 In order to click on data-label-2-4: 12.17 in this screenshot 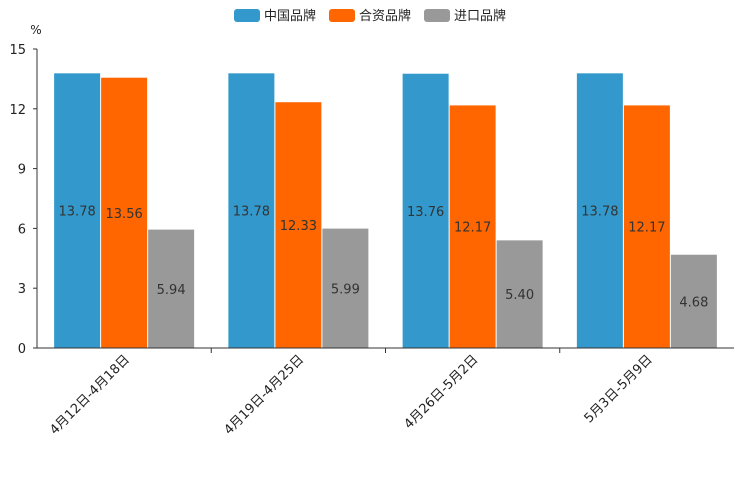, I will do `click(646, 228)`.